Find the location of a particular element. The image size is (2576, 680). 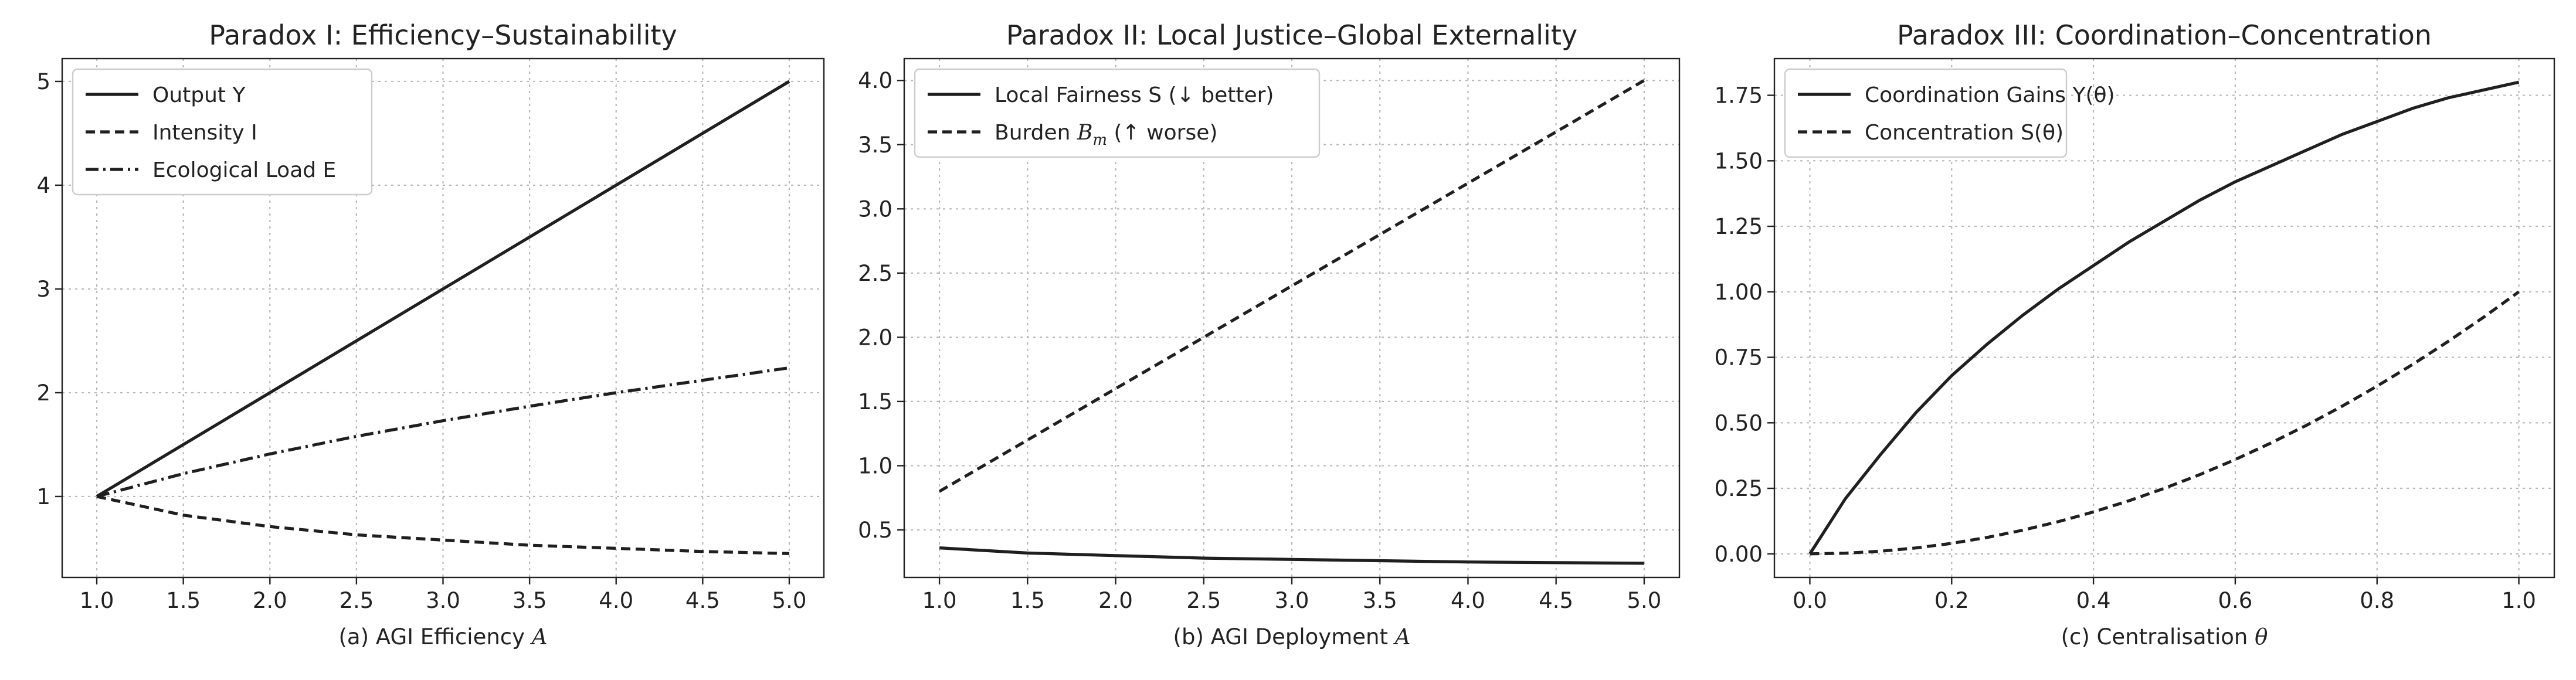

chart-title: Paradox I: Efficiency–Sustainability is located at coordinates (443, 35).